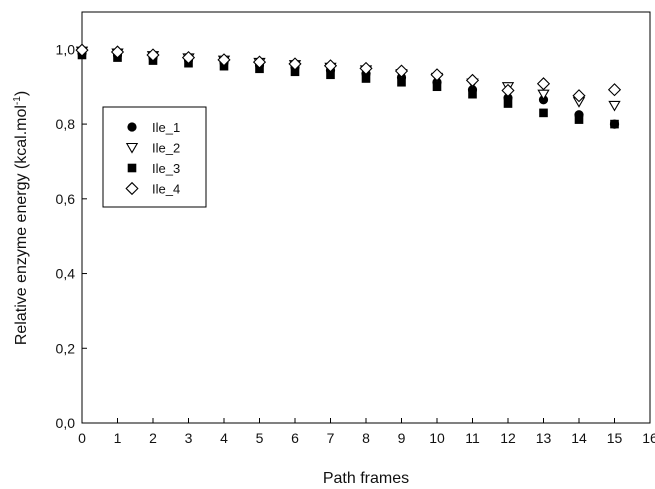 The height and width of the screenshot is (489, 655). Describe the element at coordinates (189, 438) in the screenshot. I see `x-tick-label: 3` at that location.